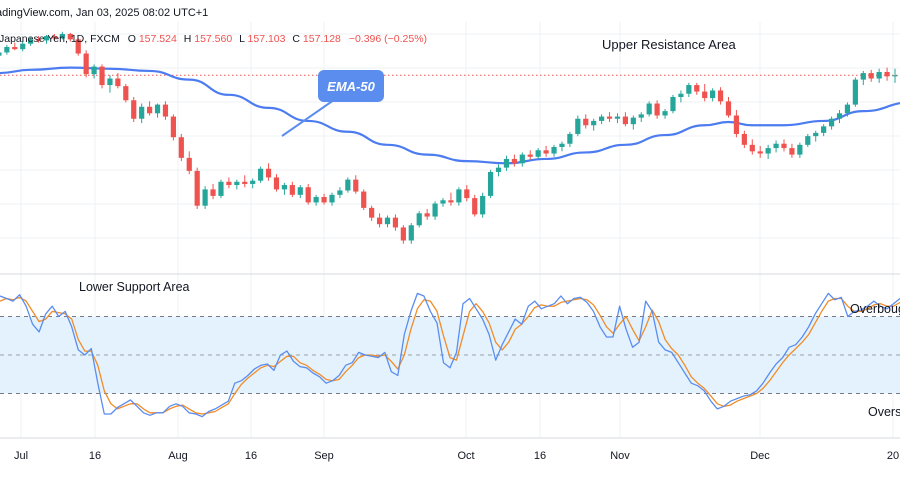 The height and width of the screenshot is (500, 900). Describe the element at coordinates (875, 309) in the screenshot. I see `overbought-label: Overboug` at that location.